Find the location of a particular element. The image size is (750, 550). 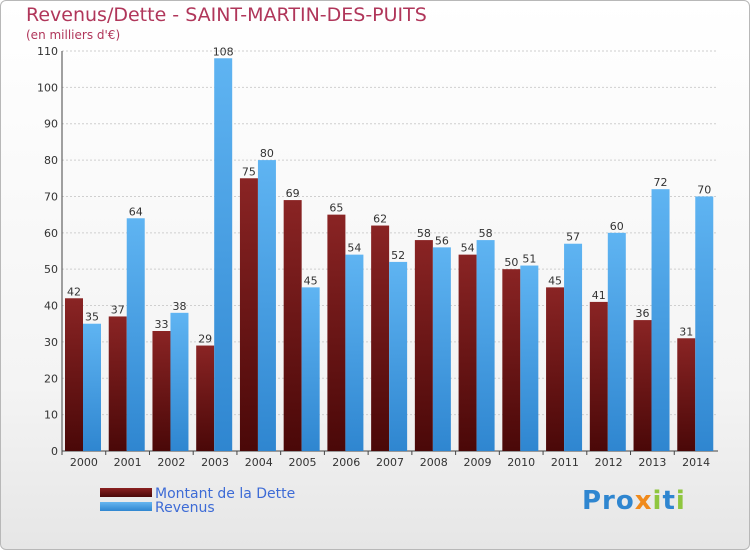

data-label: 70 is located at coordinates (704, 189).